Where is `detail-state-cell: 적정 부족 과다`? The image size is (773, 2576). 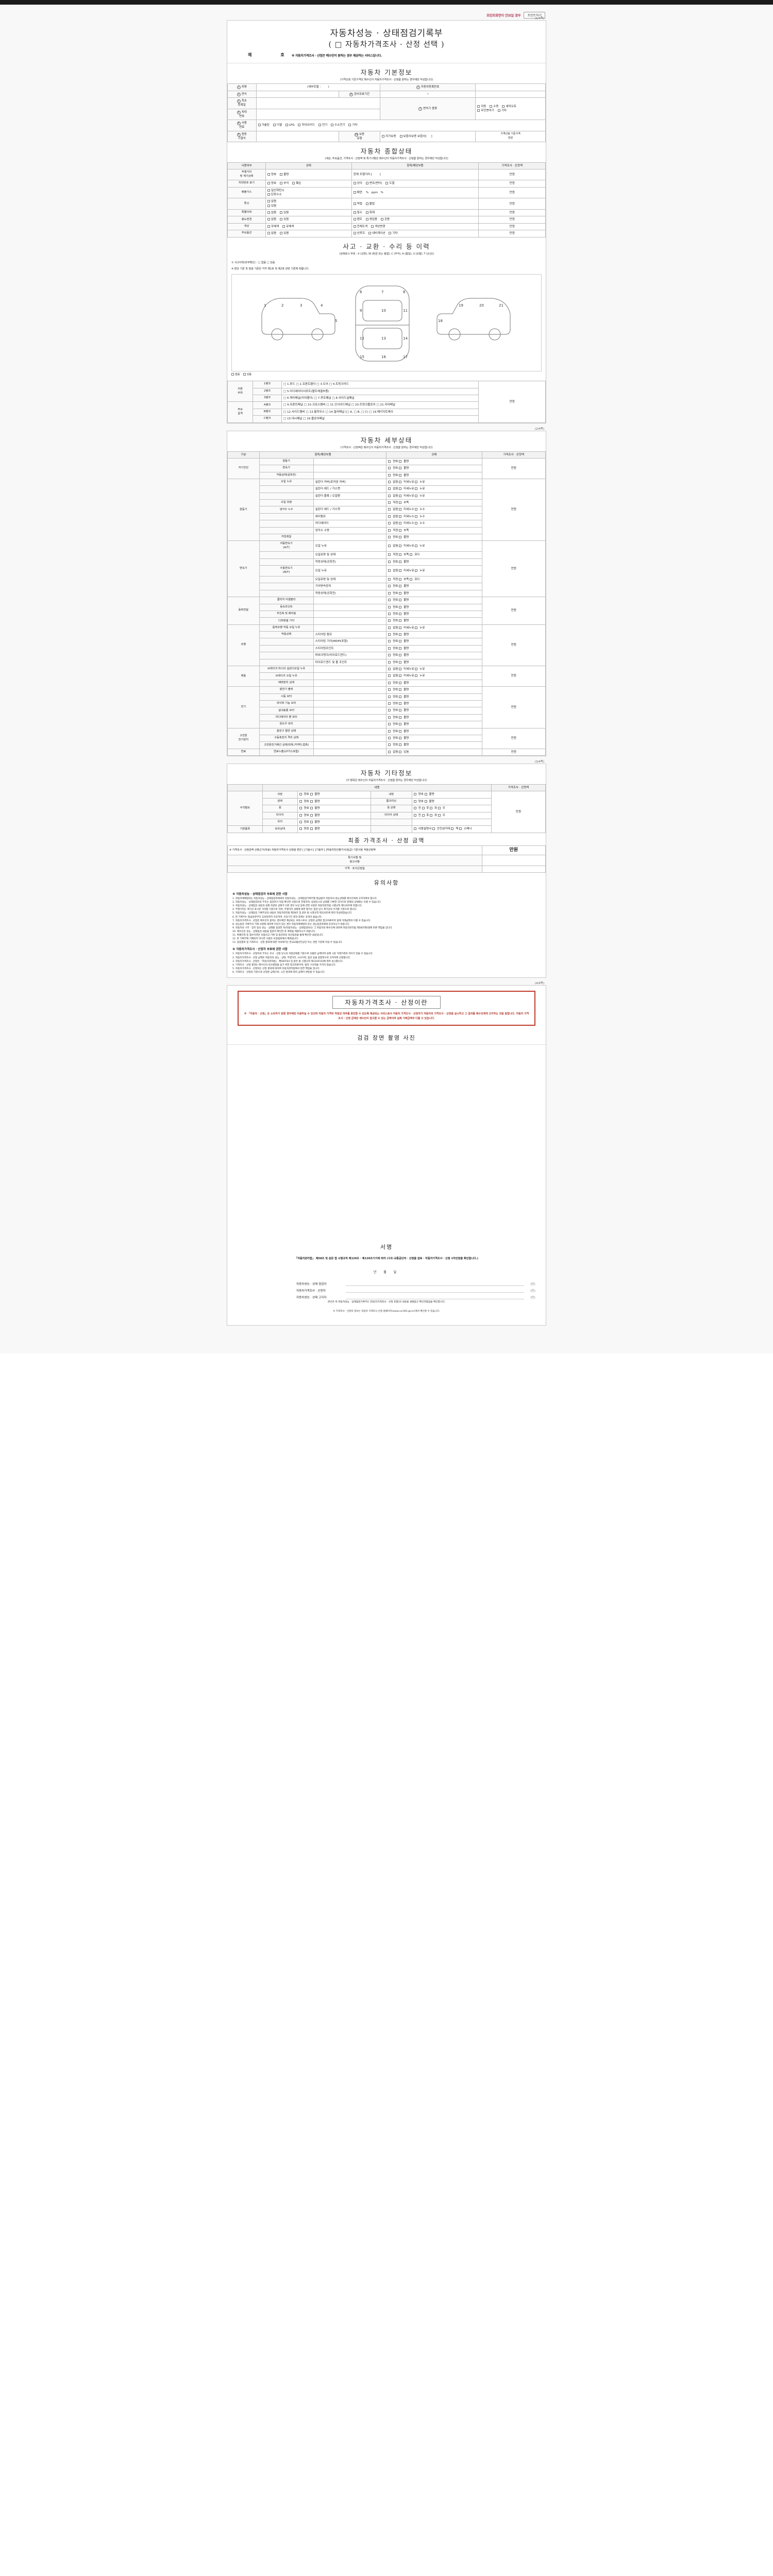 detail-state-cell: 적정 부족 과다 is located at coordinates (434, 579).